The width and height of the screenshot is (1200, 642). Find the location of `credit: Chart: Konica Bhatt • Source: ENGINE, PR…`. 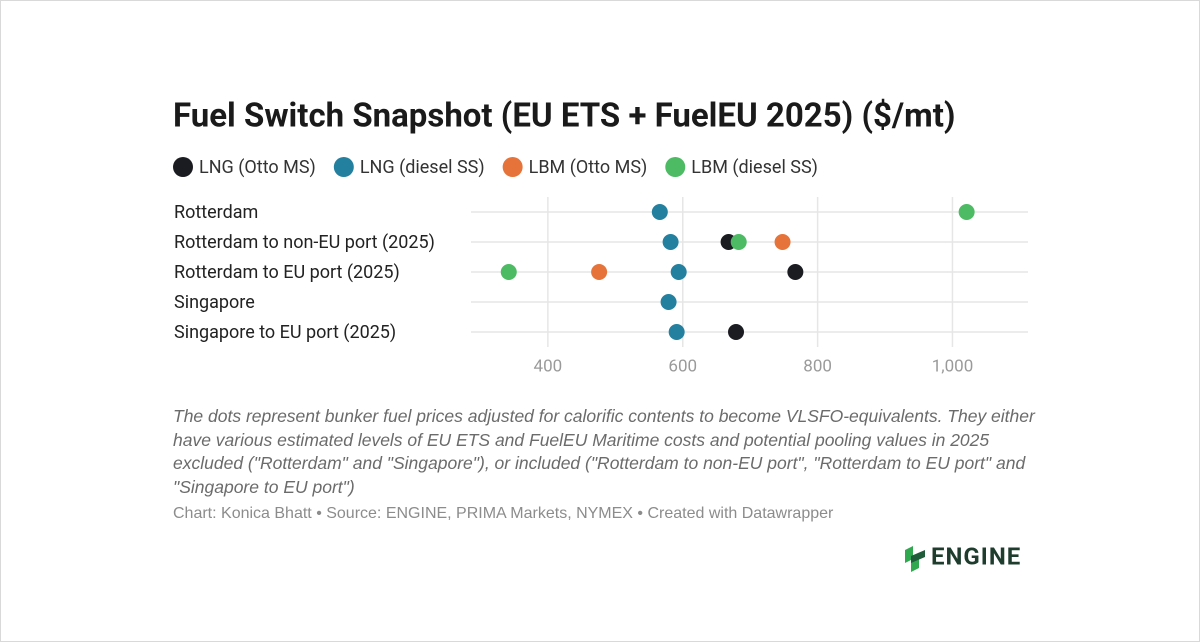

credit: Chart: Konica Bhatt • Source: ENGINE, PR… is located at coordinates (503, 513).